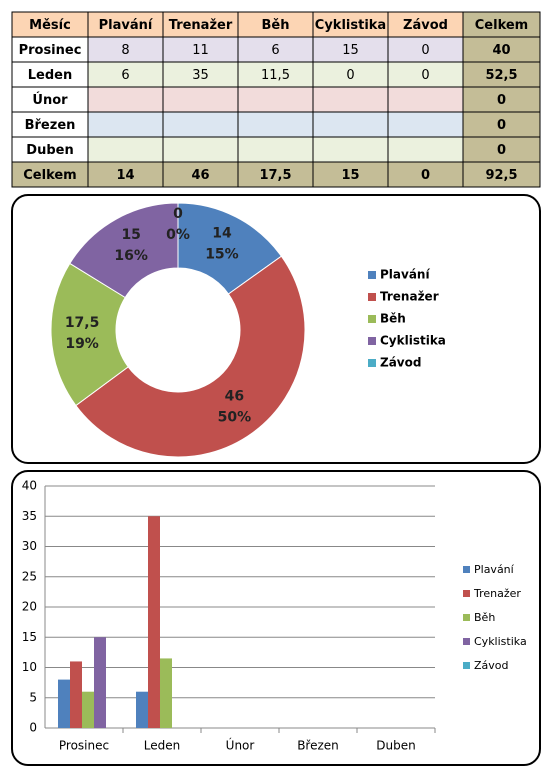 This screenshot has width=552, height=780. I want to click on cell-text: Únor, so click(50, 100).